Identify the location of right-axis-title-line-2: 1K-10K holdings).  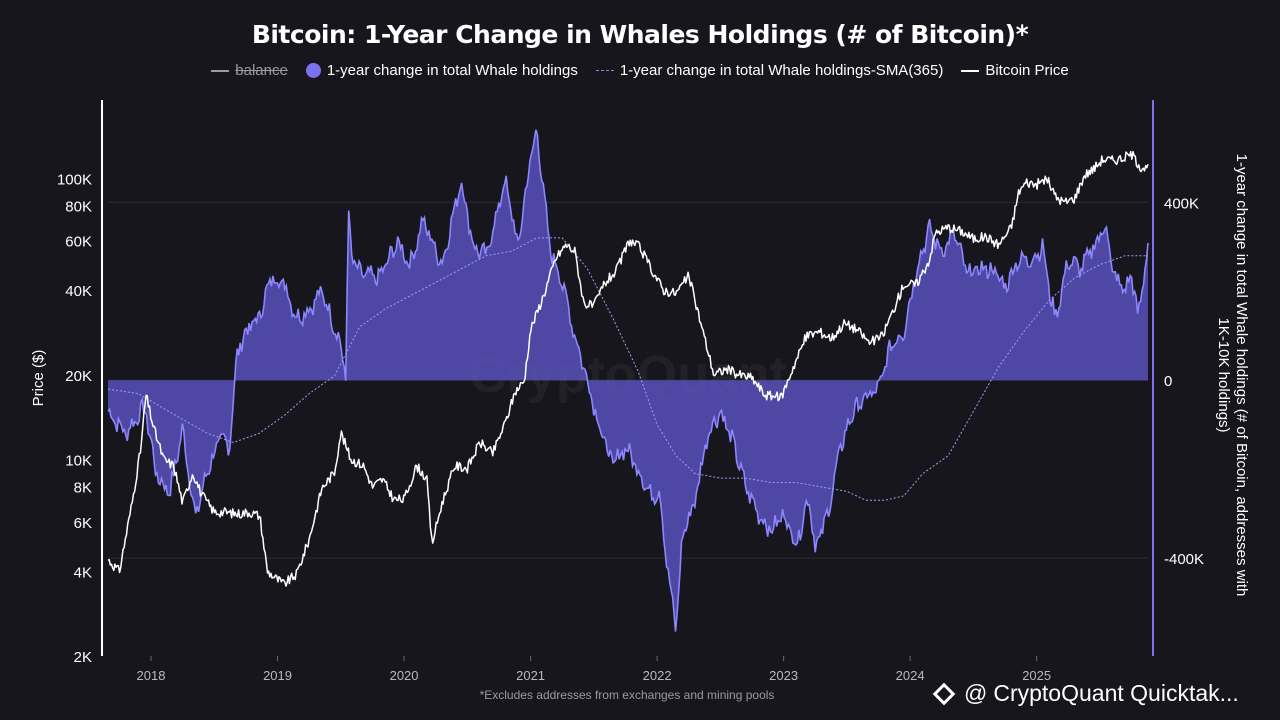
(1223, 374).